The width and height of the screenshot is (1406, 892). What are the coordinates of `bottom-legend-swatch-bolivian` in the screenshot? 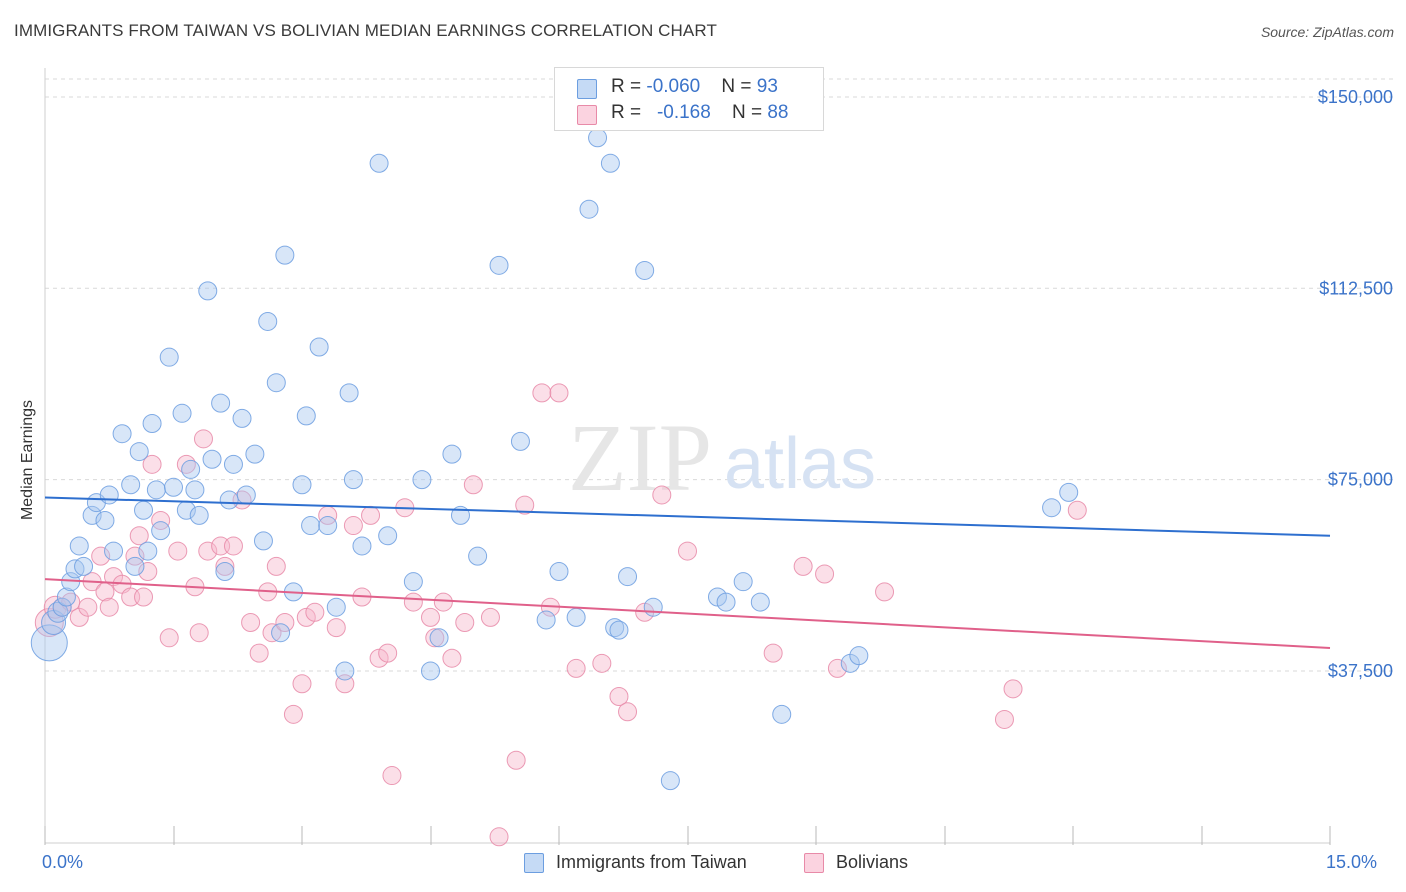 It's located at (814, 863).